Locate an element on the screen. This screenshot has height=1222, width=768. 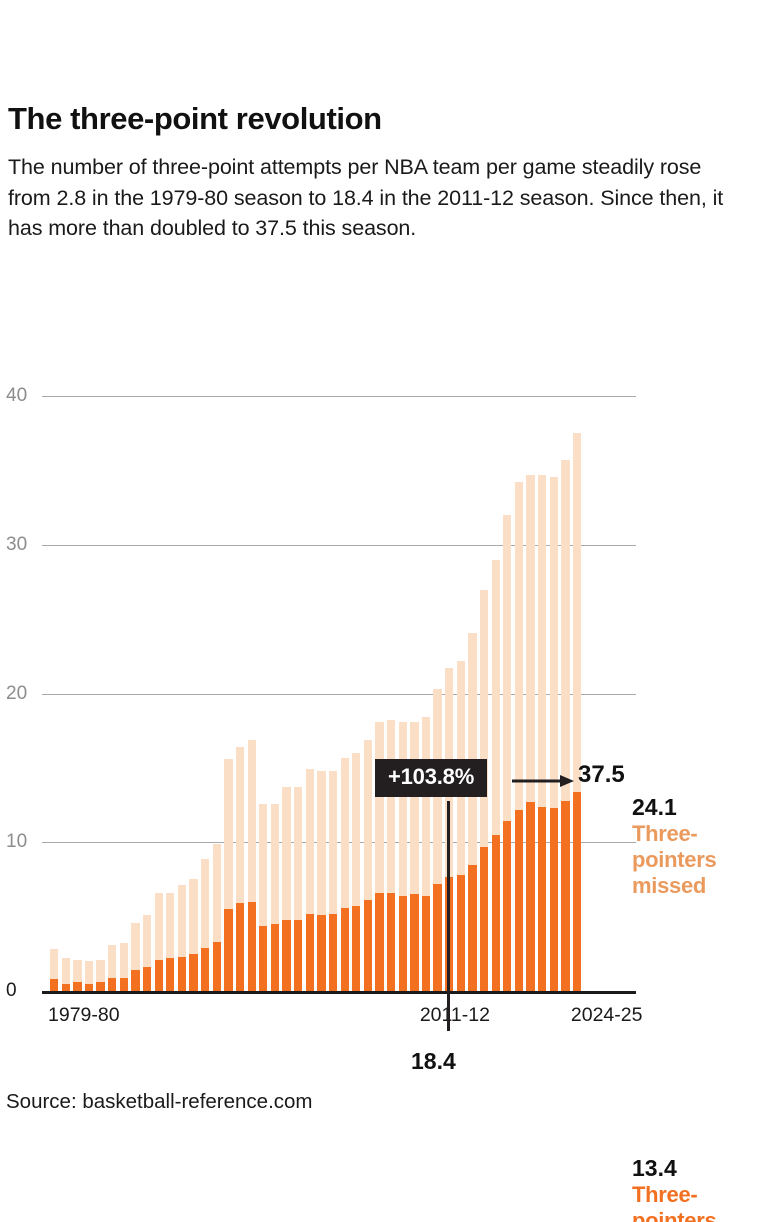
y-tick-label-0: 0 is located at coordinates (11, 990).